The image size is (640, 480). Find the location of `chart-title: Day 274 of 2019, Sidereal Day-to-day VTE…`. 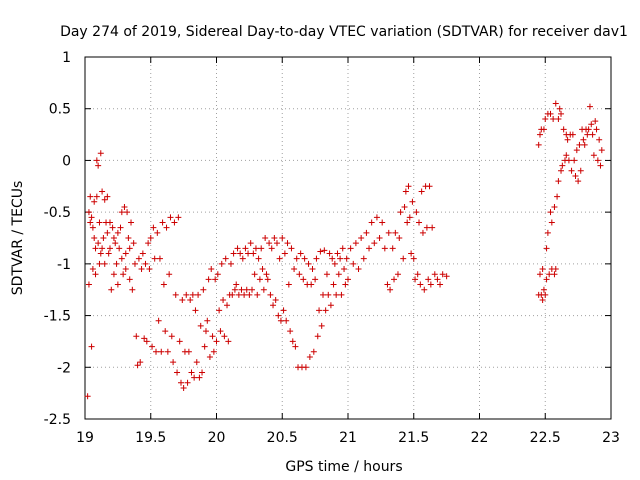

chart-title: Day 274 of 2019, Sidereal Day-to-day VTE… is located at coordinates (344, 32).